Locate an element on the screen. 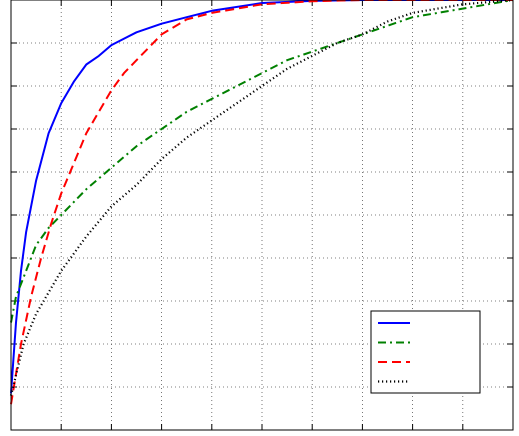  legend is located at coordinates (425, 352).